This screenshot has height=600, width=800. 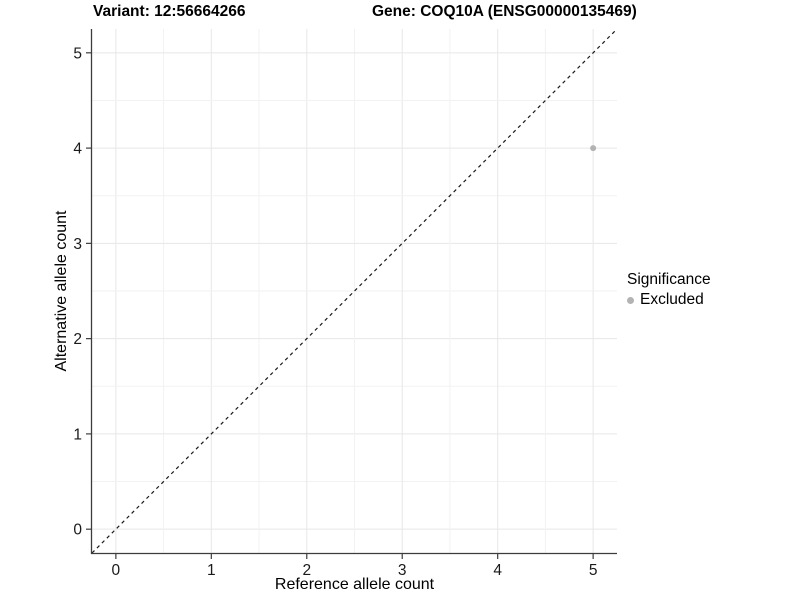 What do you see at coordinates (630, 300) in the screenshot?
I see `legend-point-icon` at bounding box center [630, 300].